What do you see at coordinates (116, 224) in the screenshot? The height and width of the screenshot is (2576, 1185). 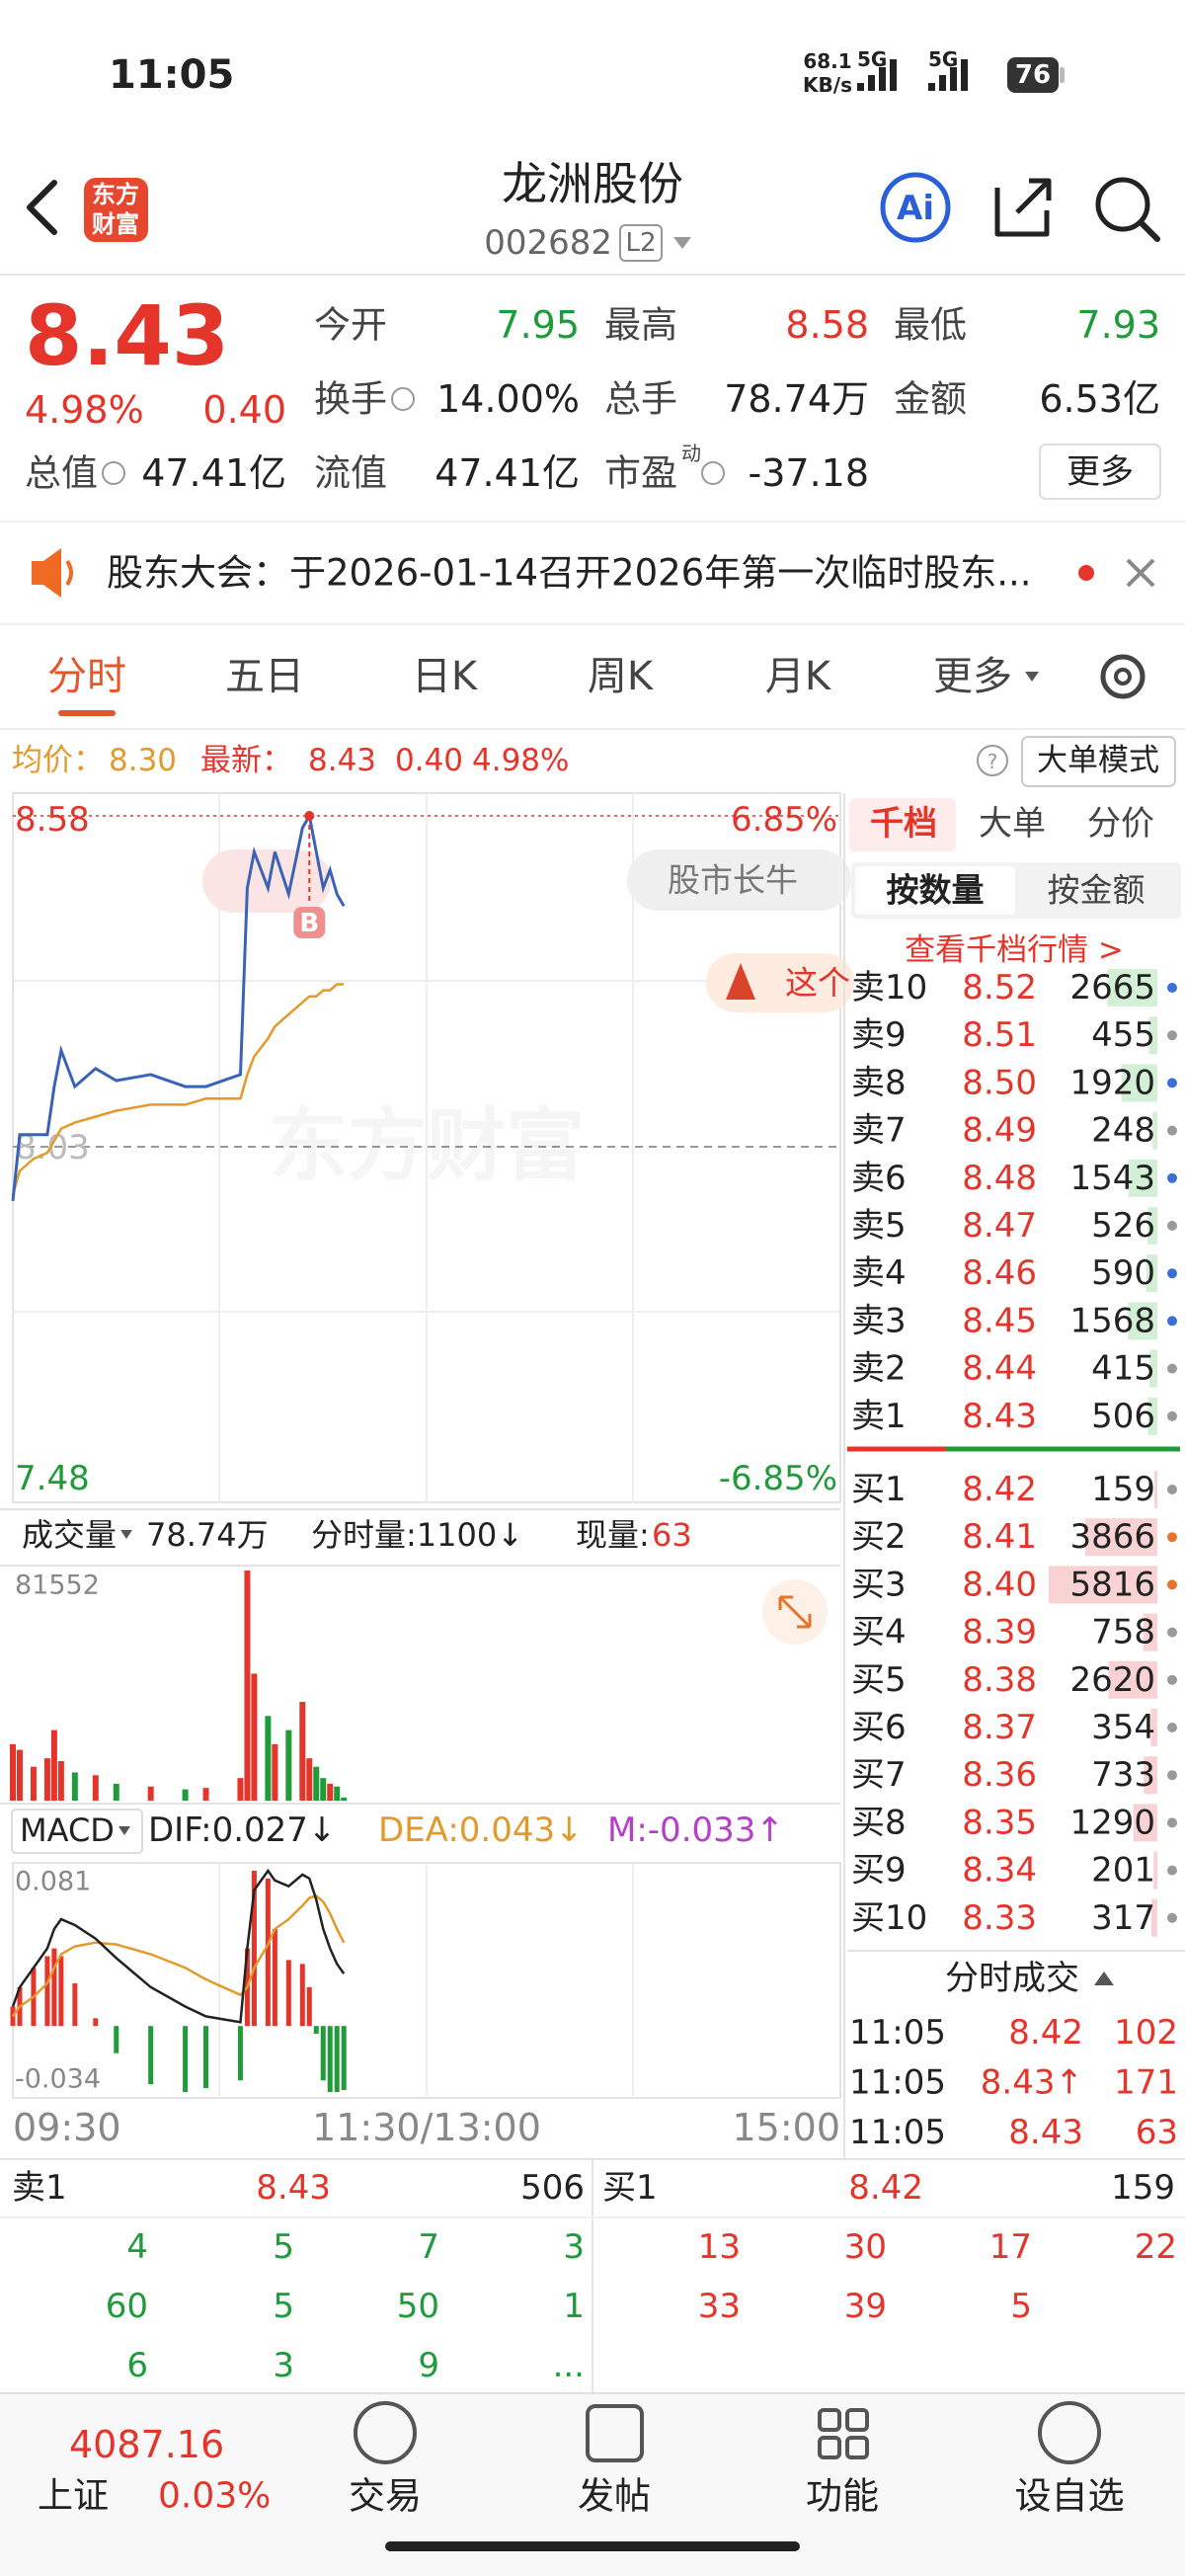 I see `logo-text: 财富` at bounding box center [116, 224].